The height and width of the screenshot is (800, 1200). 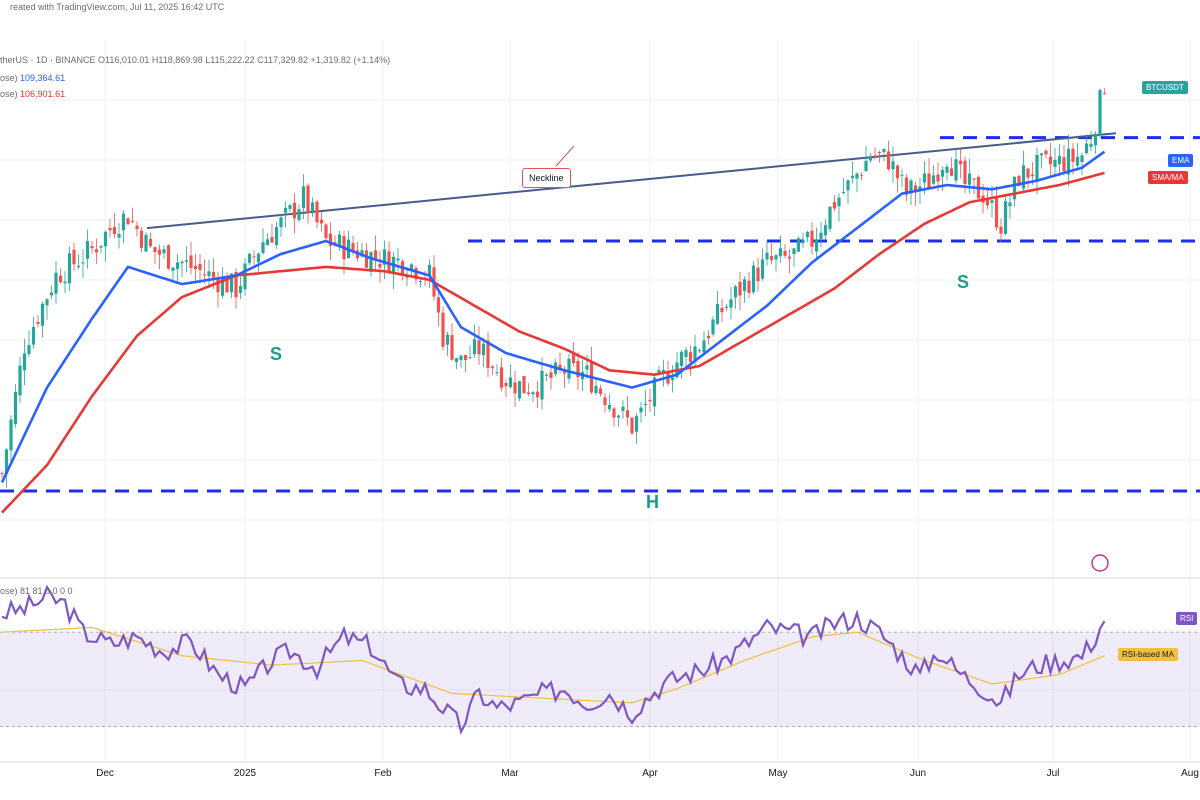 I want to click on sma-legend: ose) 106,901.61, so click(x=32, y=94).